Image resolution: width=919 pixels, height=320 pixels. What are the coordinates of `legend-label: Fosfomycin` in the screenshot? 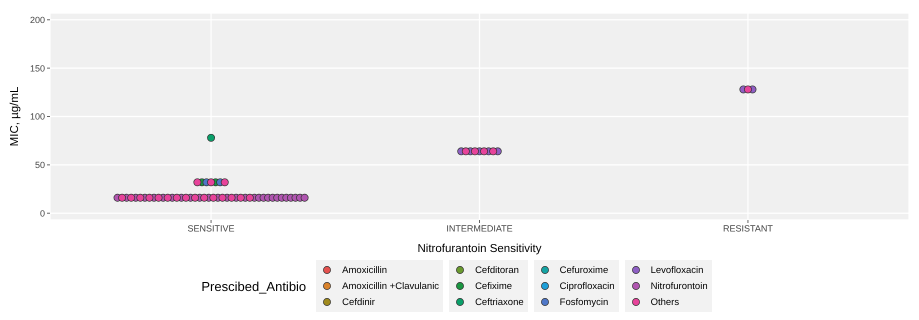 It's located at (584, 302).